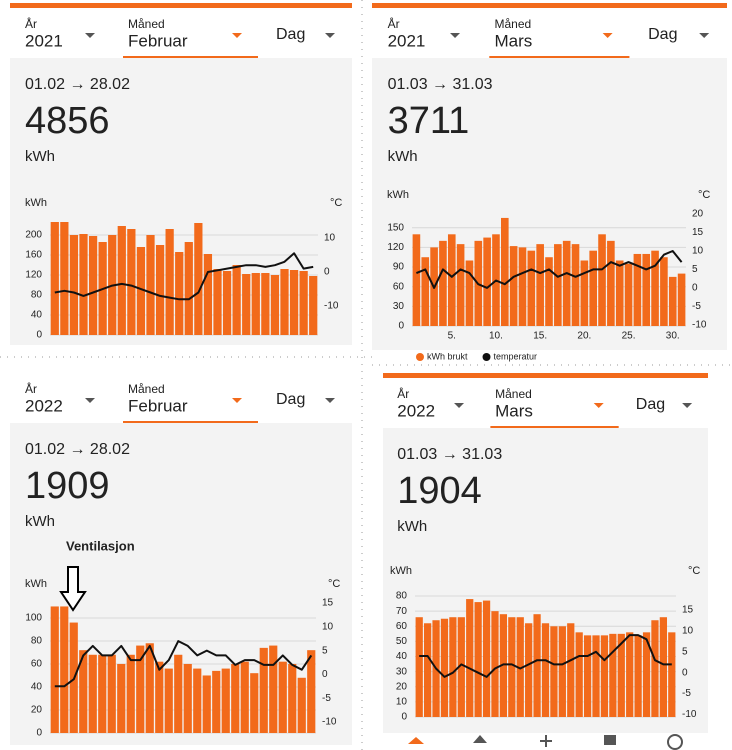 This screenshot has width=732, height=750. Describe the element at coordinates (327, 272) in the screenshot. I see `y2-tick-label: 0` at that location.